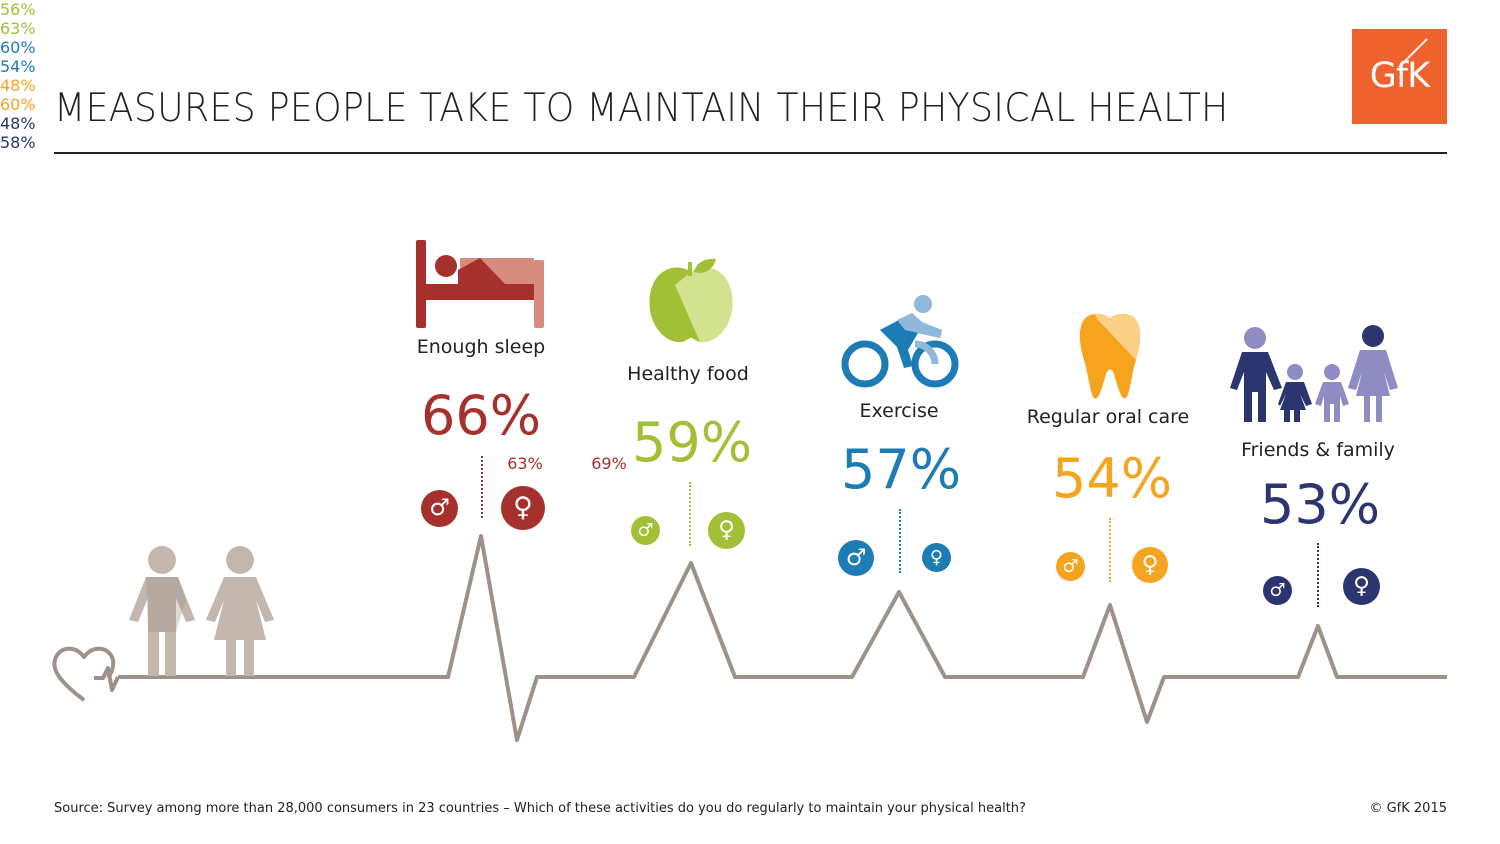 The image size is (1500, 844). I want to click on total-sleep: 66%, so click(481, 416).